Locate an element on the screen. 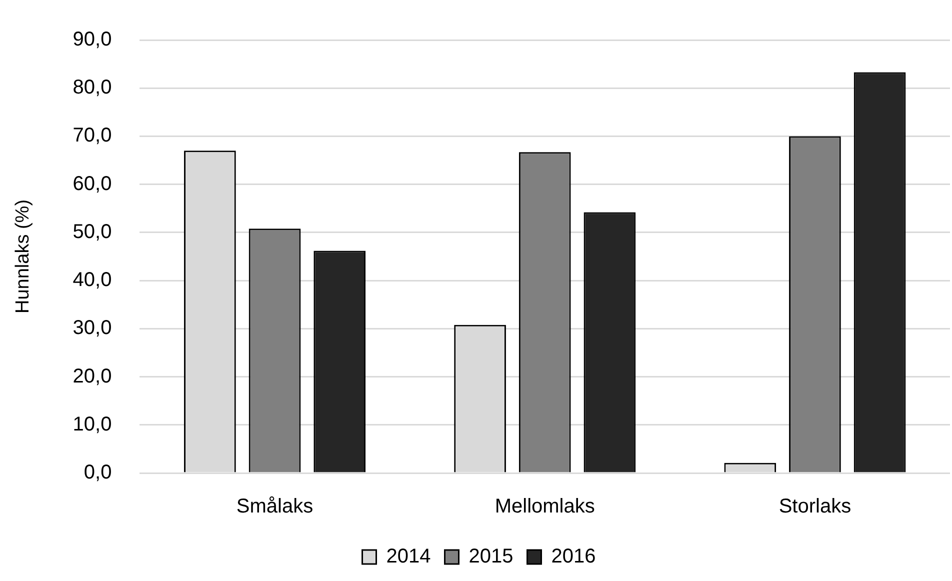  y-tick-label: 20,0 is located at coordinates (92, 376).